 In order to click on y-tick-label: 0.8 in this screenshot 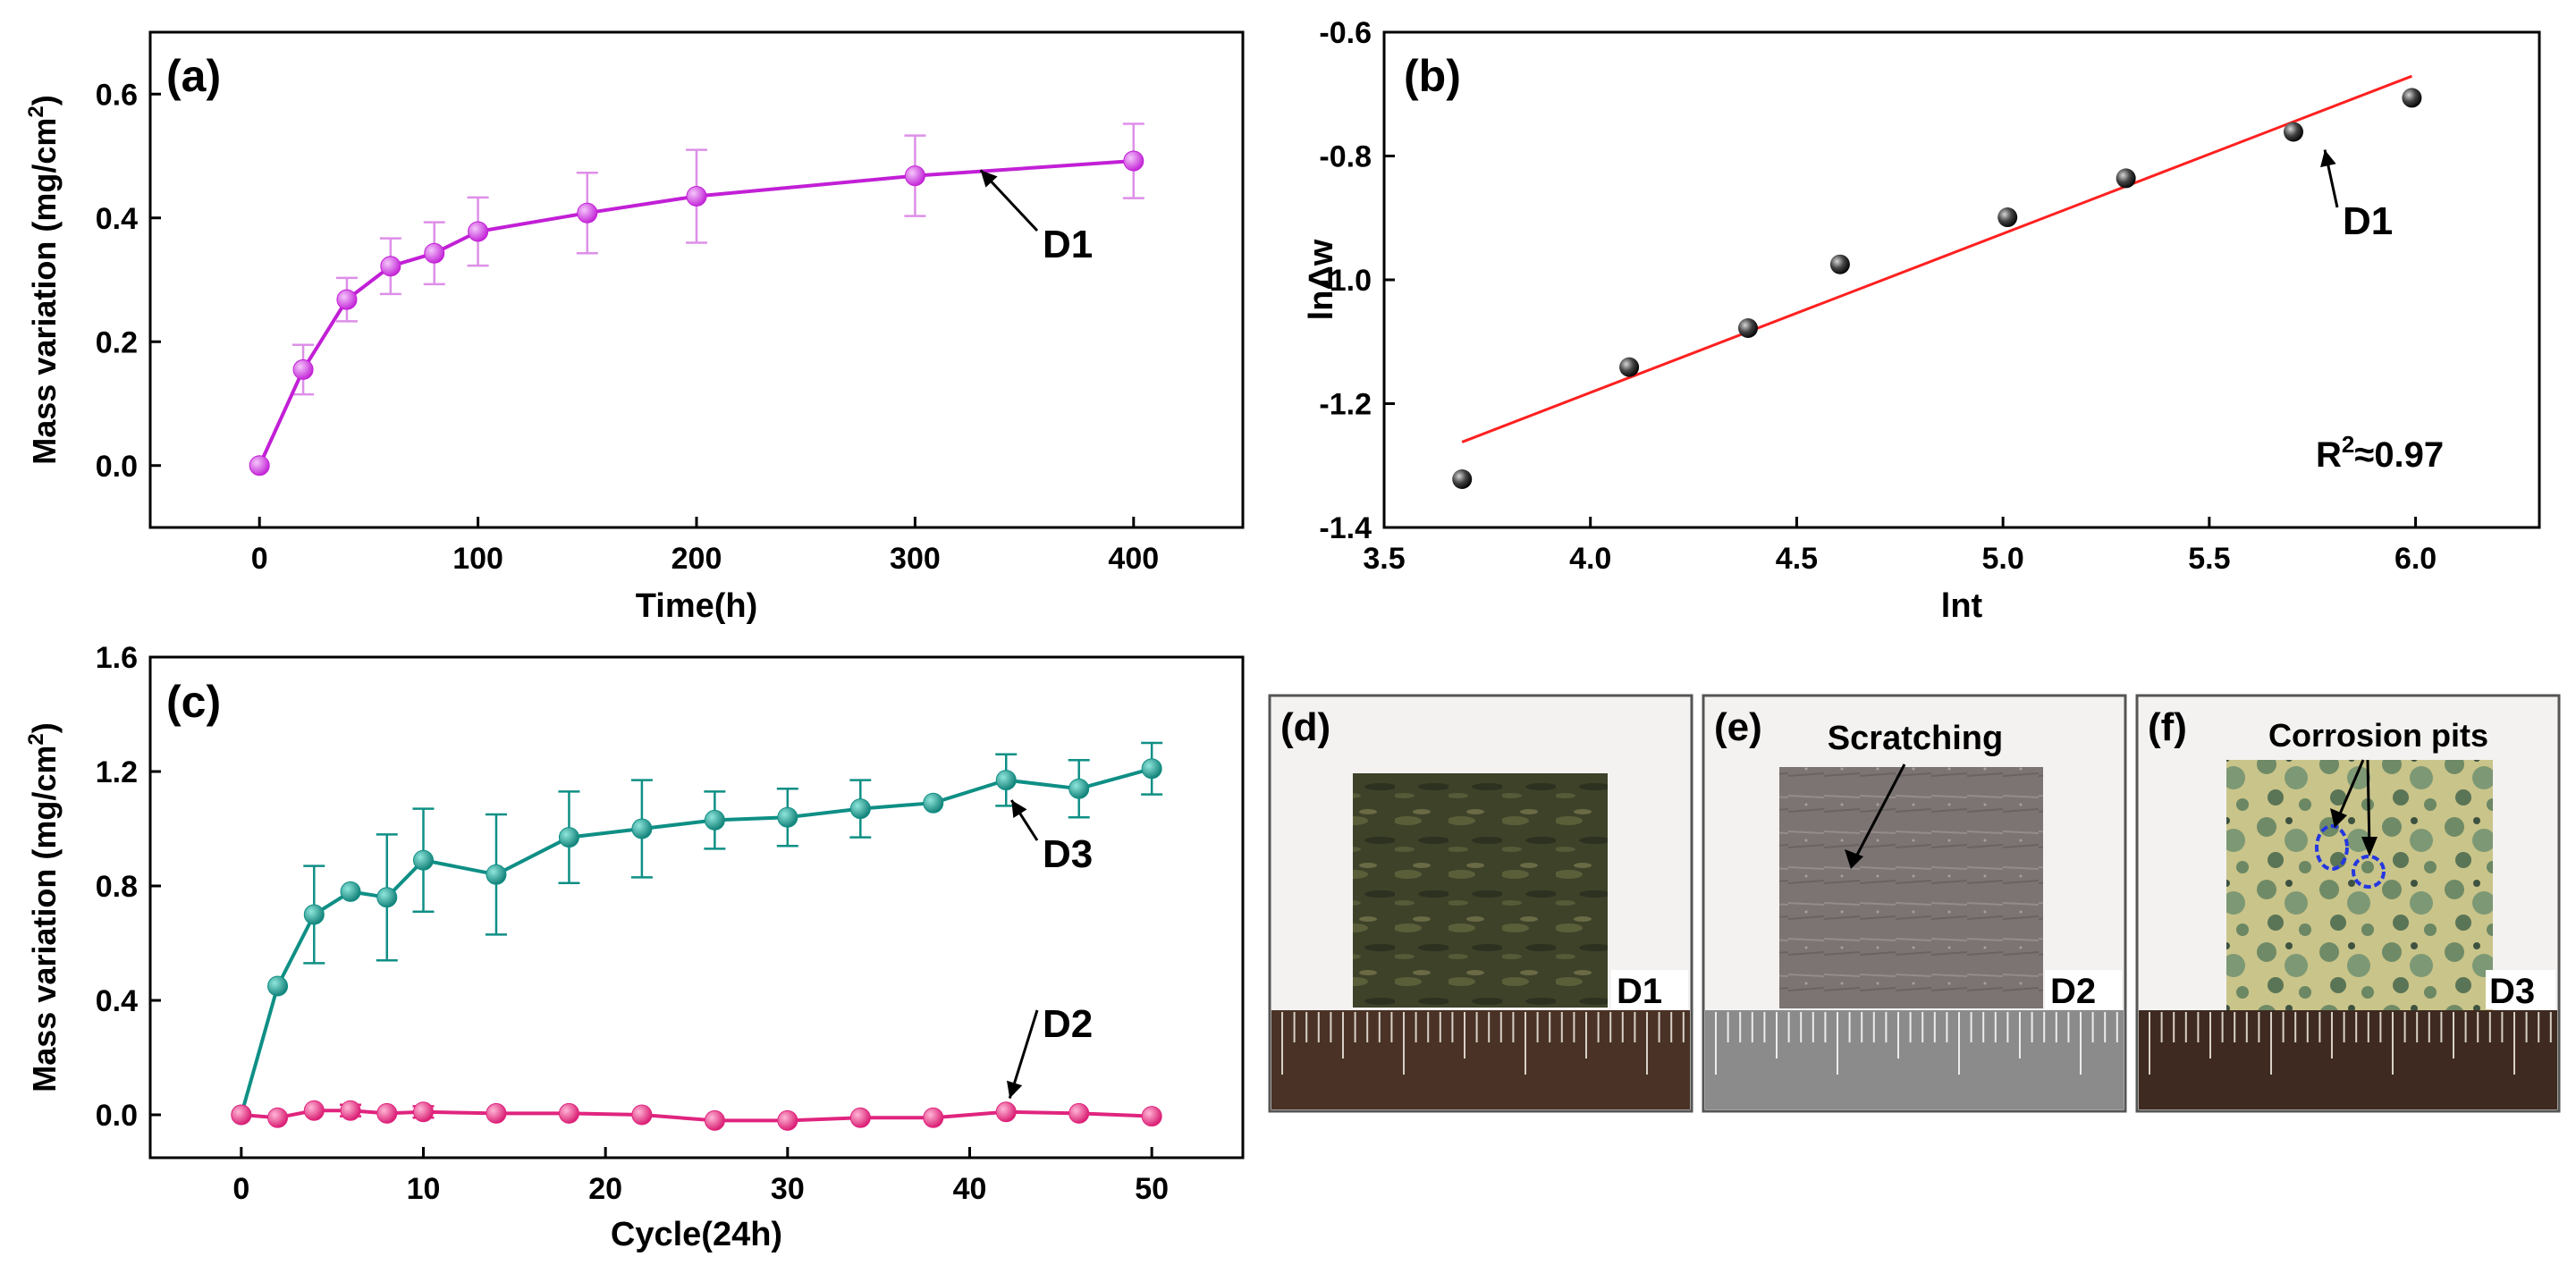, I will do `click(117, 887)`.